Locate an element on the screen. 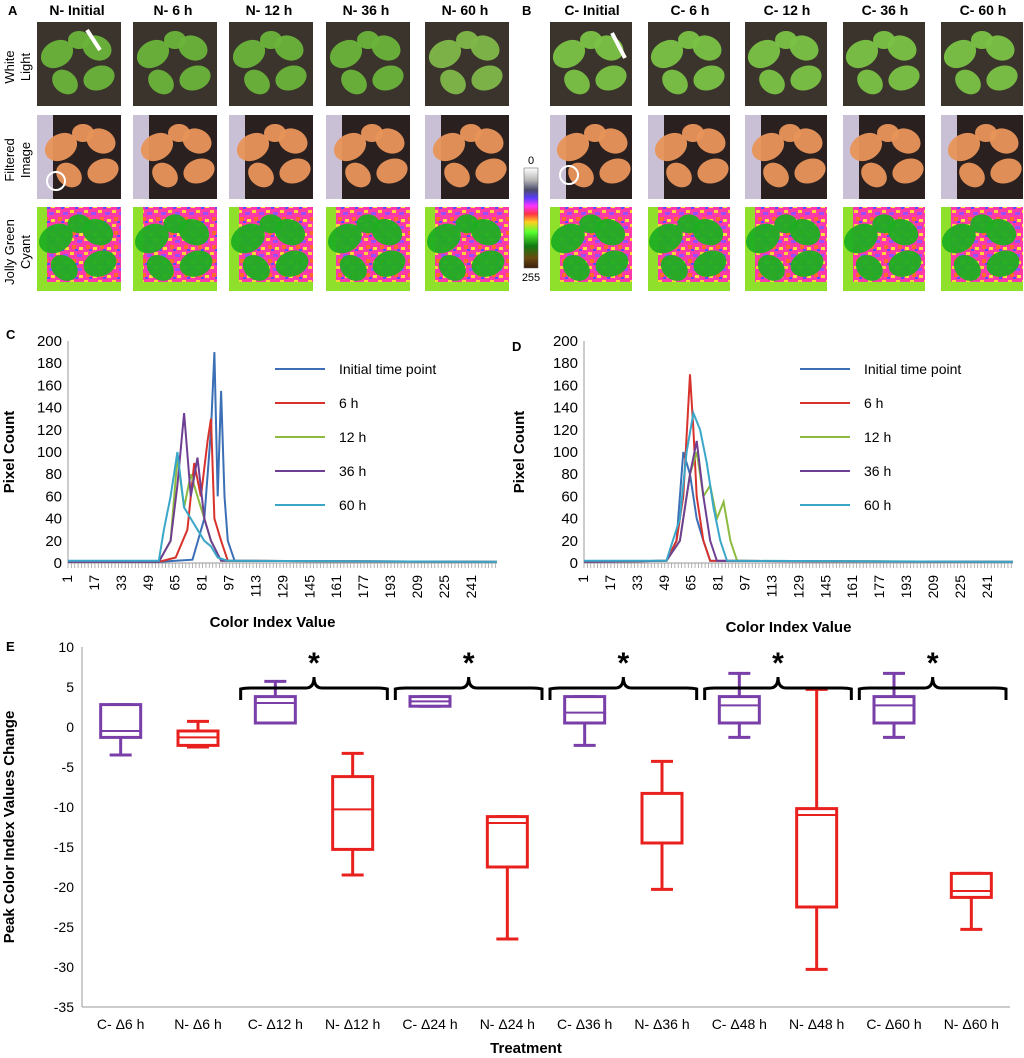  row-label: Light is located at coordinates (25, 67).